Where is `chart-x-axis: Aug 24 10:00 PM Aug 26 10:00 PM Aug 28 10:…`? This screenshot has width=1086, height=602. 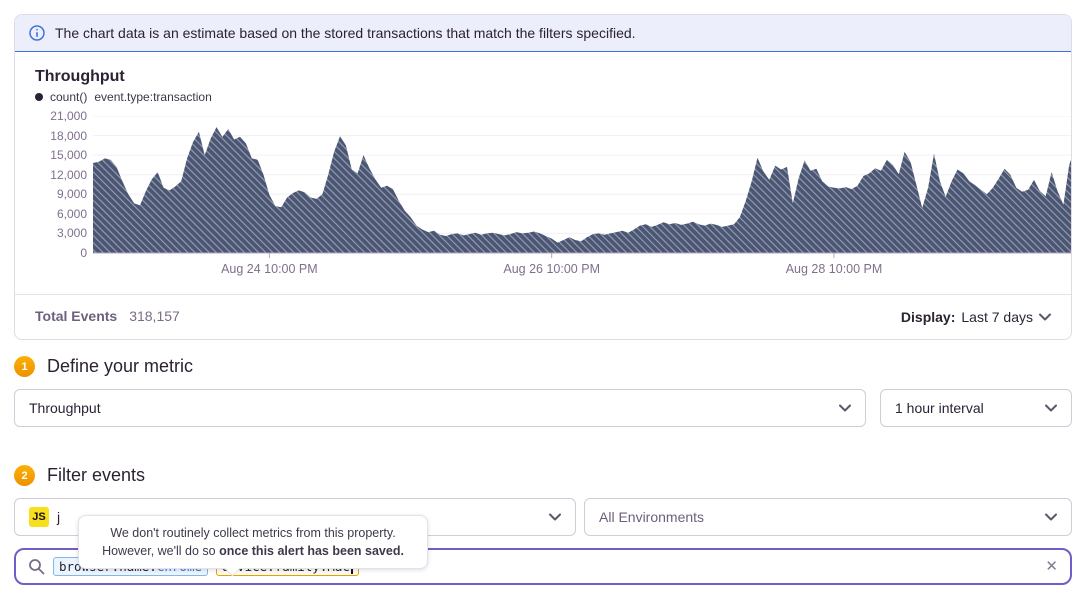 chart-x-axis: Aug 24 10:00 PM Aug 26 10:00 PM Aug 28 10:… is located at coordinates (582, 271).